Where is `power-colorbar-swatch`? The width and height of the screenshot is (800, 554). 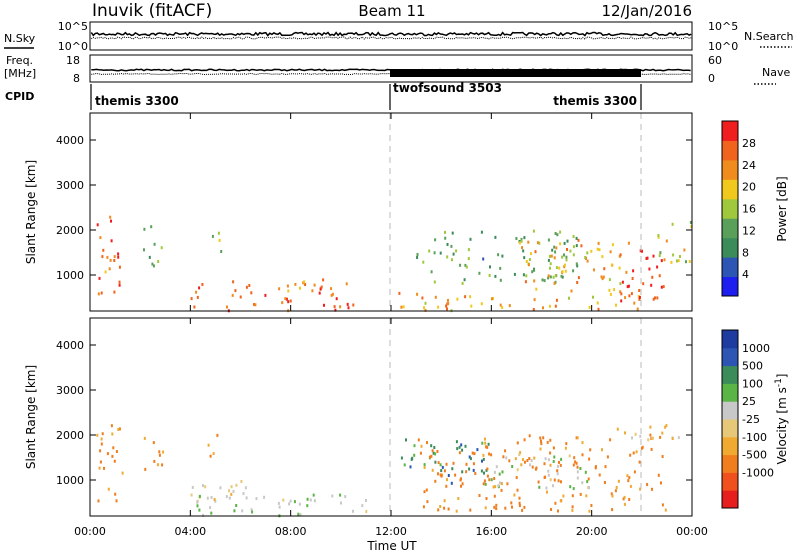
power-colorbar-swatch is located at coordinates (730, 247).